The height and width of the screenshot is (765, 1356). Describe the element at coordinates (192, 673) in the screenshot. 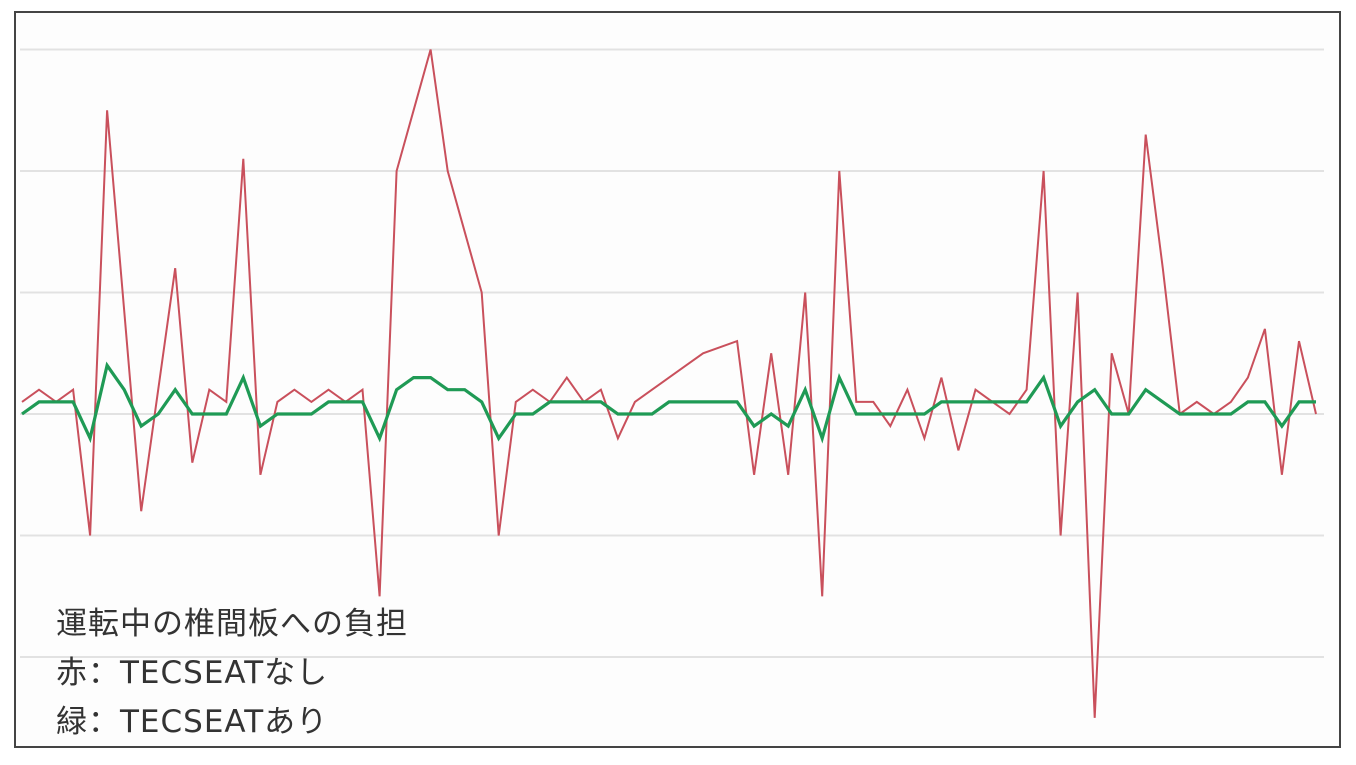

I see `legend-red: 赤：TECSEATなし` at that location.